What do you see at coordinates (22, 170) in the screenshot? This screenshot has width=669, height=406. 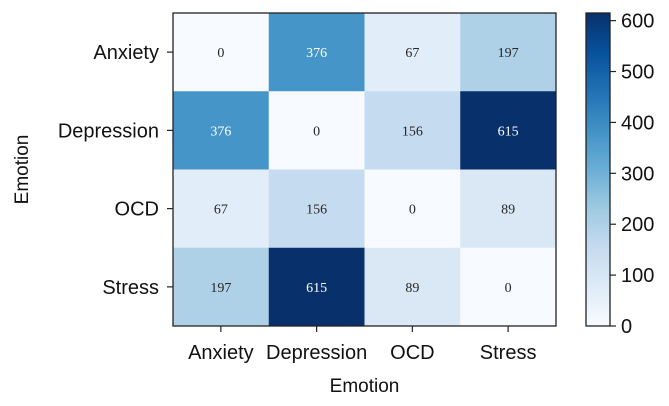 I see `y-axis-label: Emotion` at bounding box center [22, 170].